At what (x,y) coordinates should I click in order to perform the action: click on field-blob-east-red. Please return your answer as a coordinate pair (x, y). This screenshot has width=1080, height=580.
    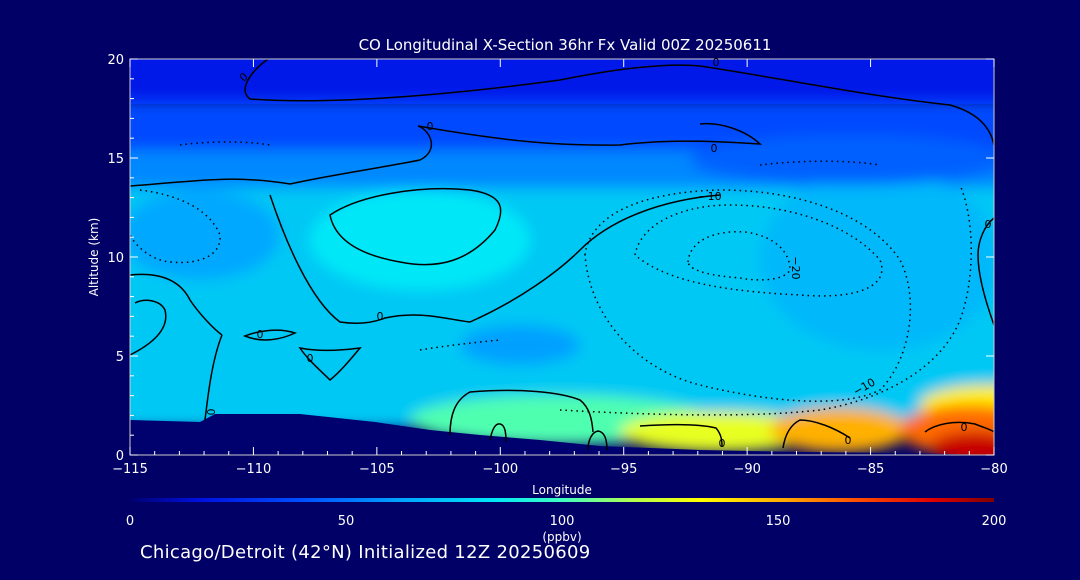
    Looking at the image, I should click on (962, 443).